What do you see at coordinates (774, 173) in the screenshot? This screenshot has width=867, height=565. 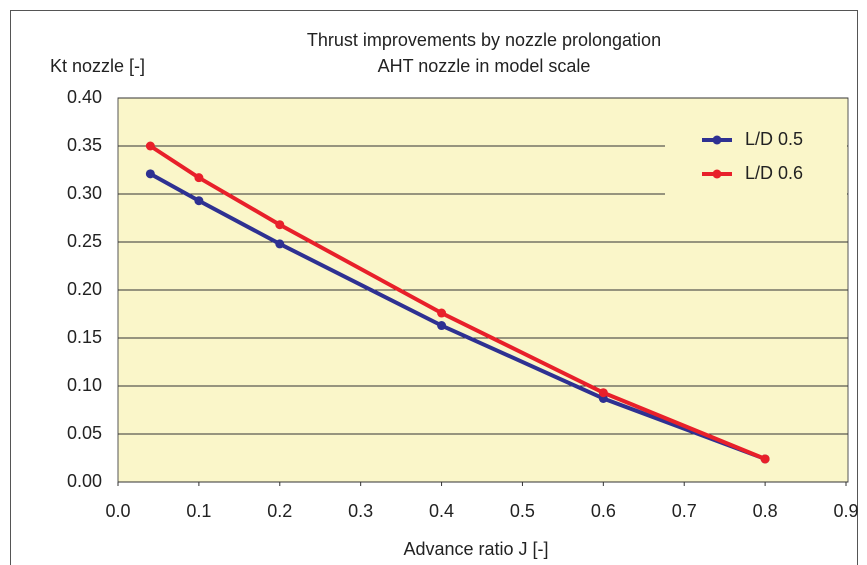 I see `legend-label: L/D 0.6` at bounding box center [774, 173].